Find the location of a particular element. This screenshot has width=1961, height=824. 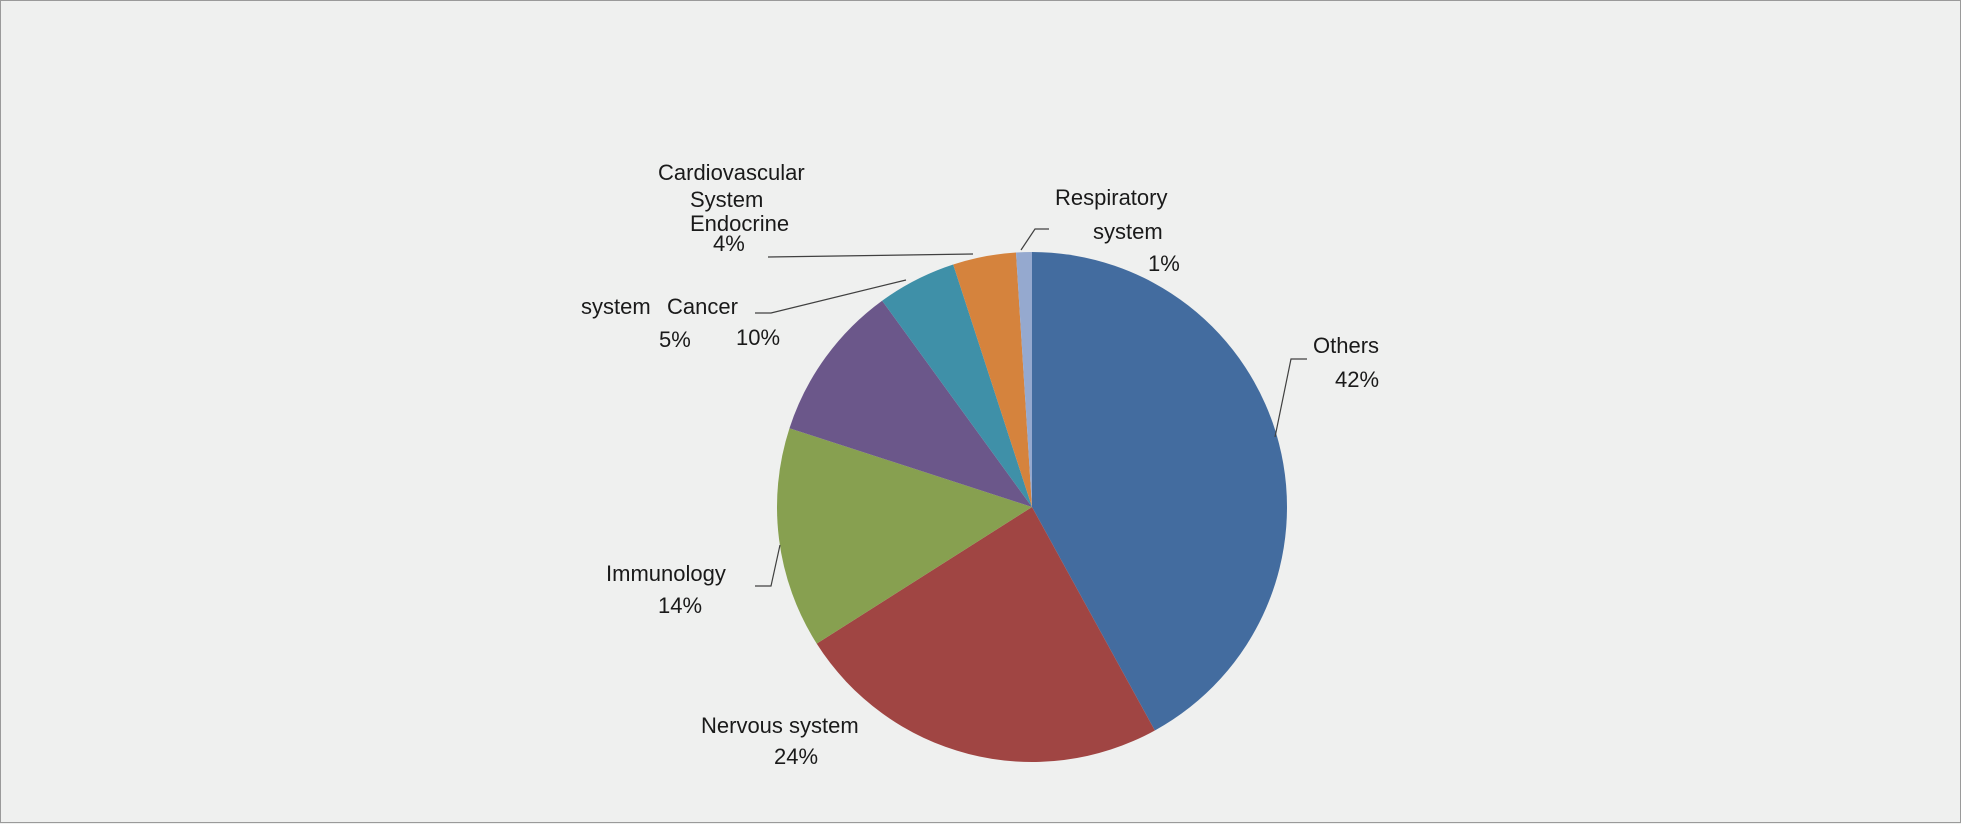

label-endocrine-name: Endocrine is located at coordinates (739, 223).